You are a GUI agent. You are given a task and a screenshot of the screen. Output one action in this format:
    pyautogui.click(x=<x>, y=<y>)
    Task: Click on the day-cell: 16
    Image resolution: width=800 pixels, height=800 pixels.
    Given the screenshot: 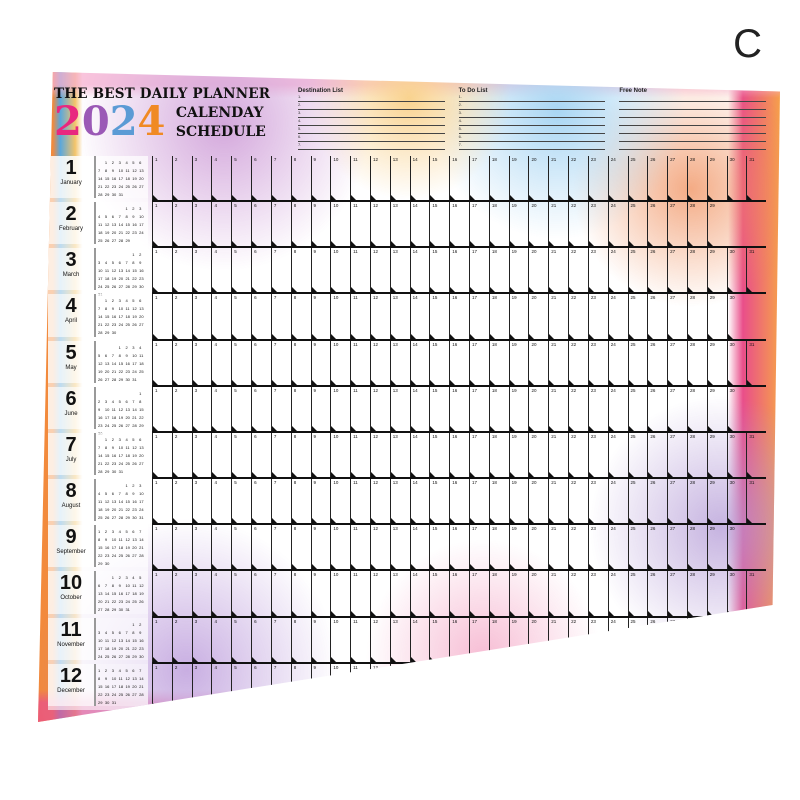 What is the action you would take?
    pyautogui.click(x=459, y=501)
    